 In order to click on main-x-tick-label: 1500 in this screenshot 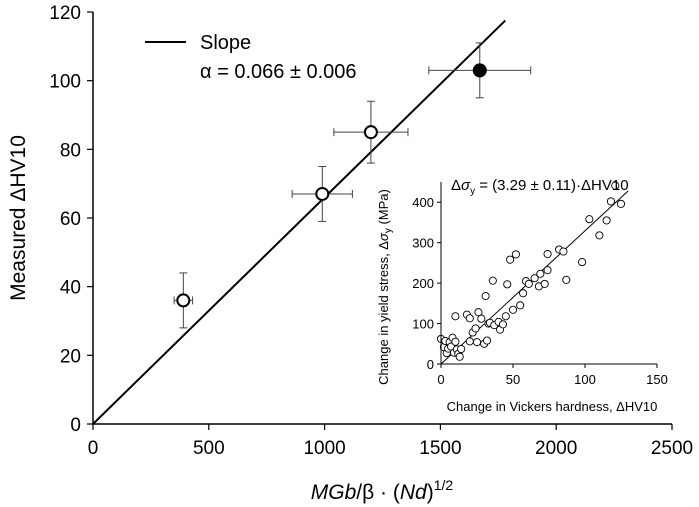, I will do `click(440, 448)`.